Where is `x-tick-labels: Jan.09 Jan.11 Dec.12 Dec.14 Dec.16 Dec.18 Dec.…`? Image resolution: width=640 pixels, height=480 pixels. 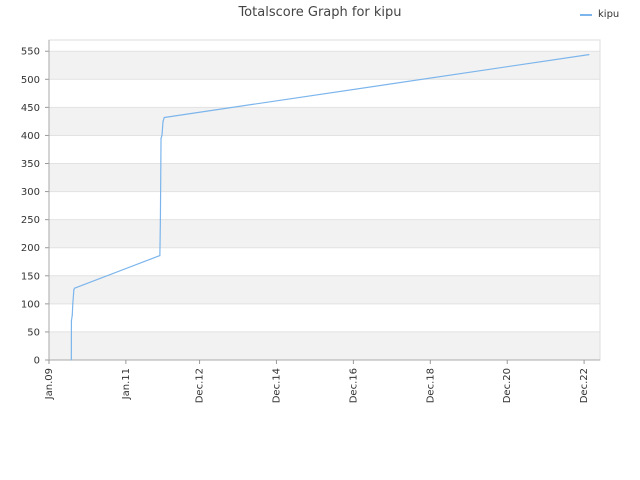 x-tick-labels: Jan.09 Jan.11 Dec.12 Dec.14 Dec.16 Dec.18 Dec.… is located at coordinates (317, 385).